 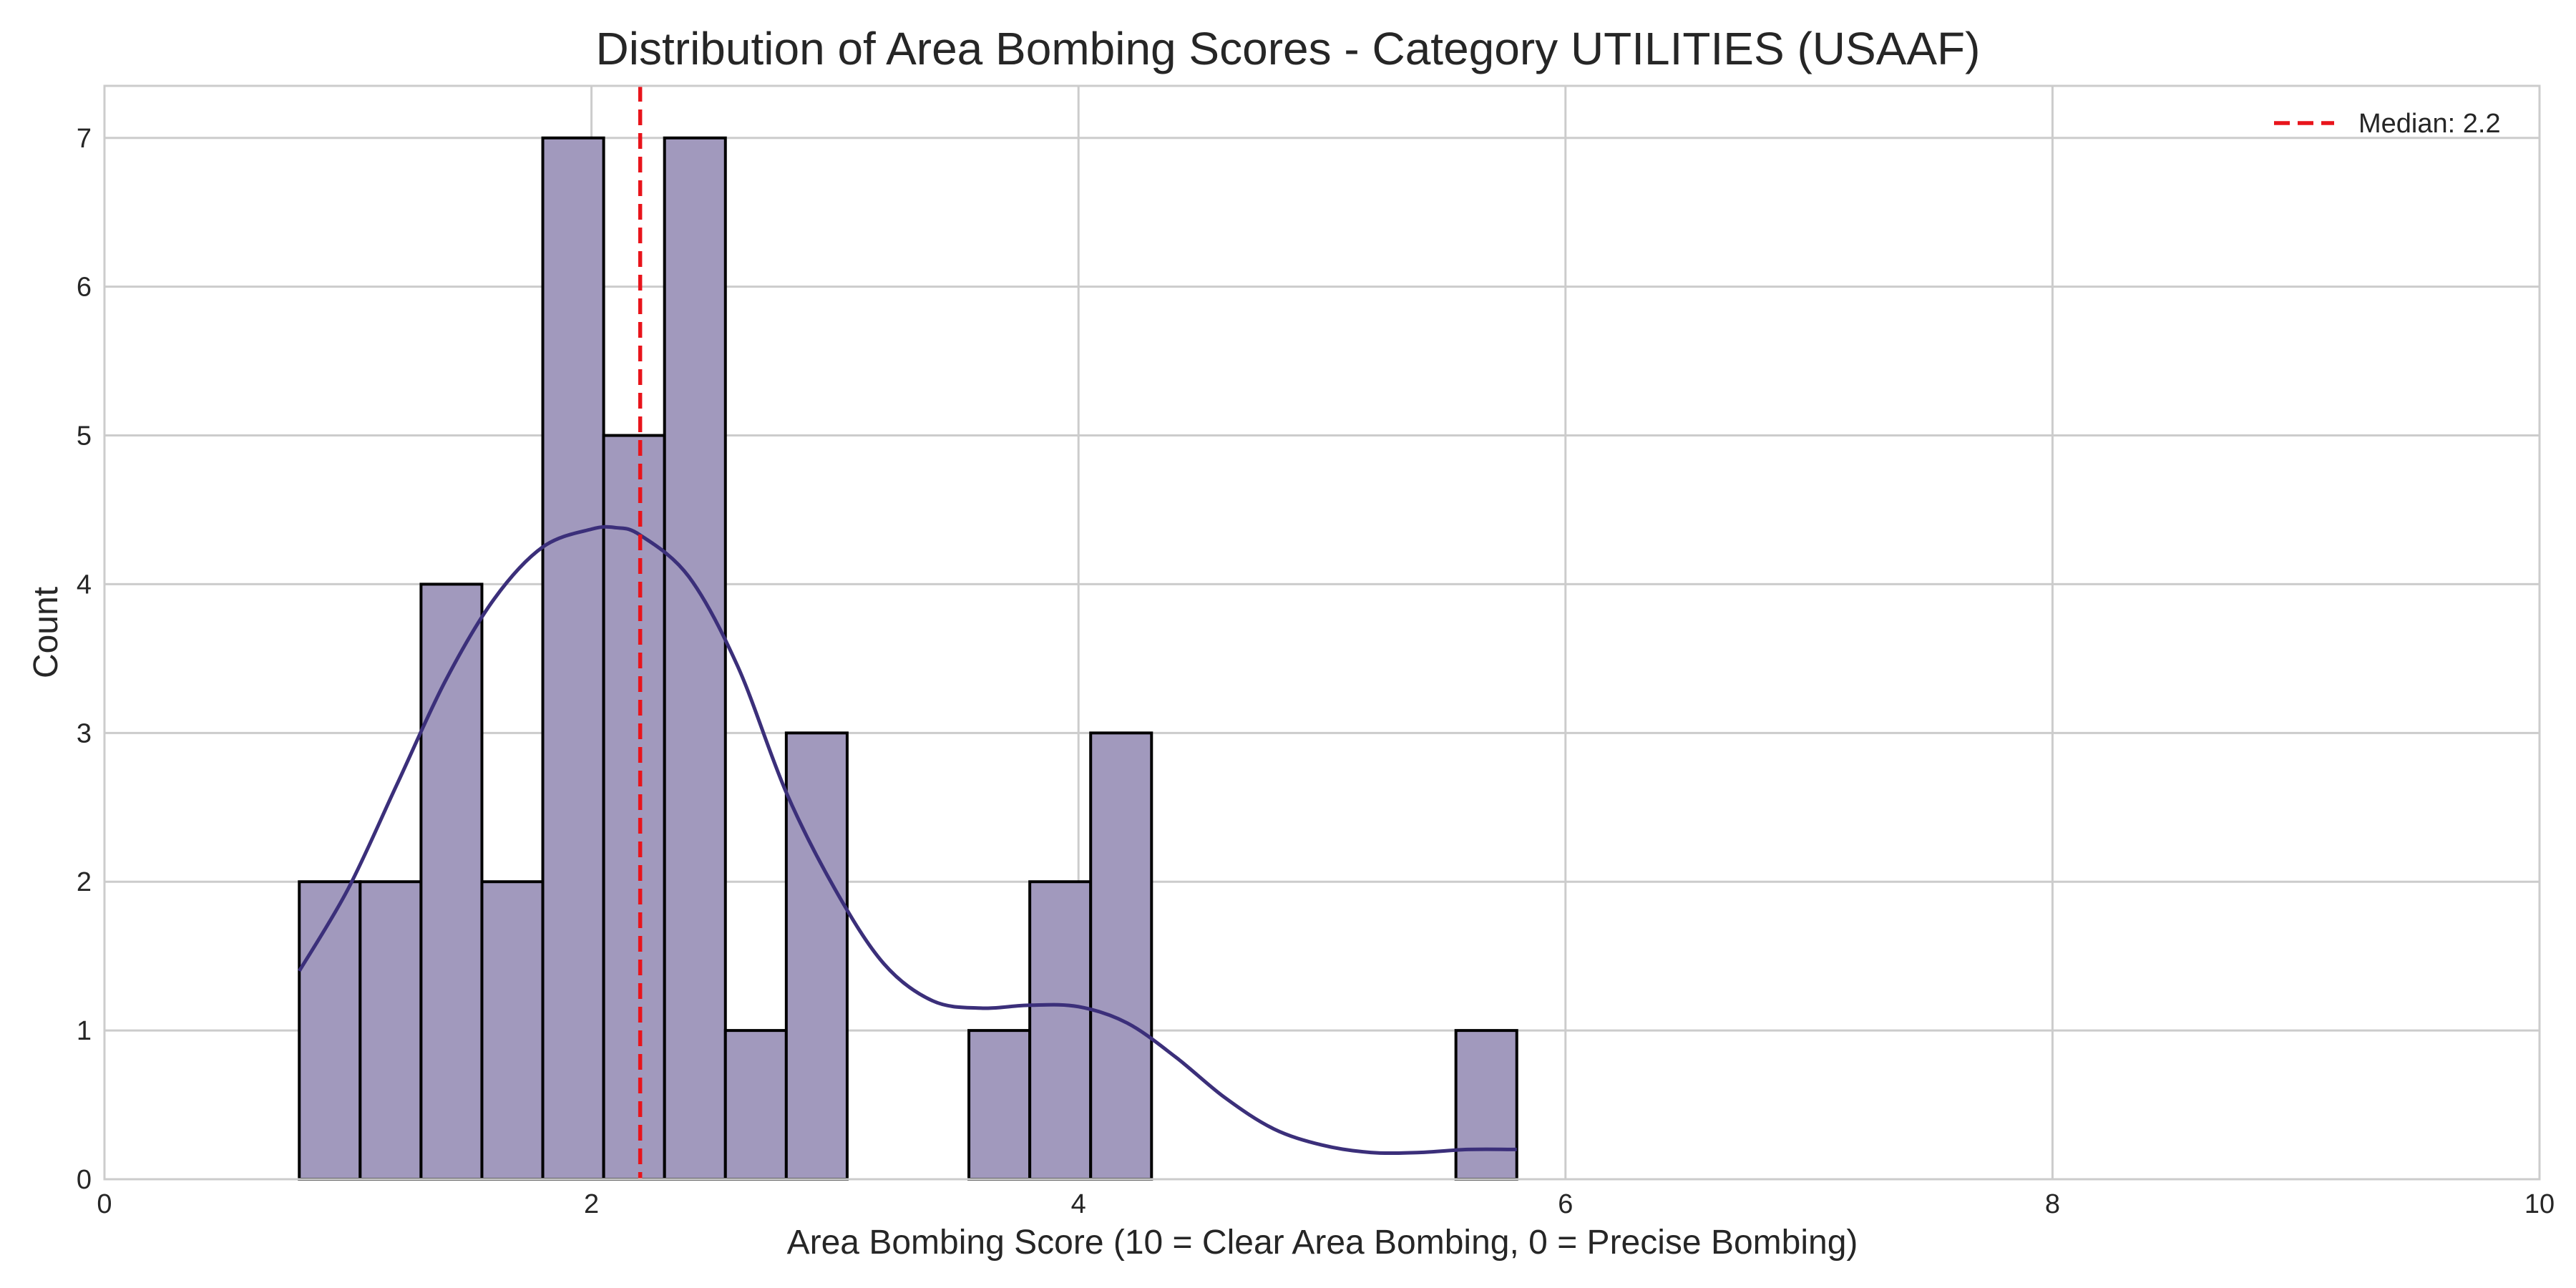 I want to click on legend: Median: 2.2, so click(x=2387, y=124).